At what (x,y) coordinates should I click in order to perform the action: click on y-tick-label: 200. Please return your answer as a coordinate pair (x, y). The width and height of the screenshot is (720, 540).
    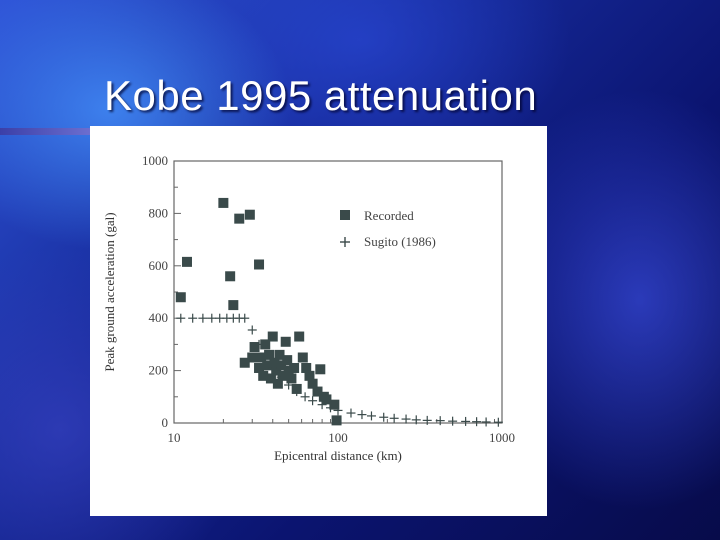
    Looking at the image, I should click on (159, 370).